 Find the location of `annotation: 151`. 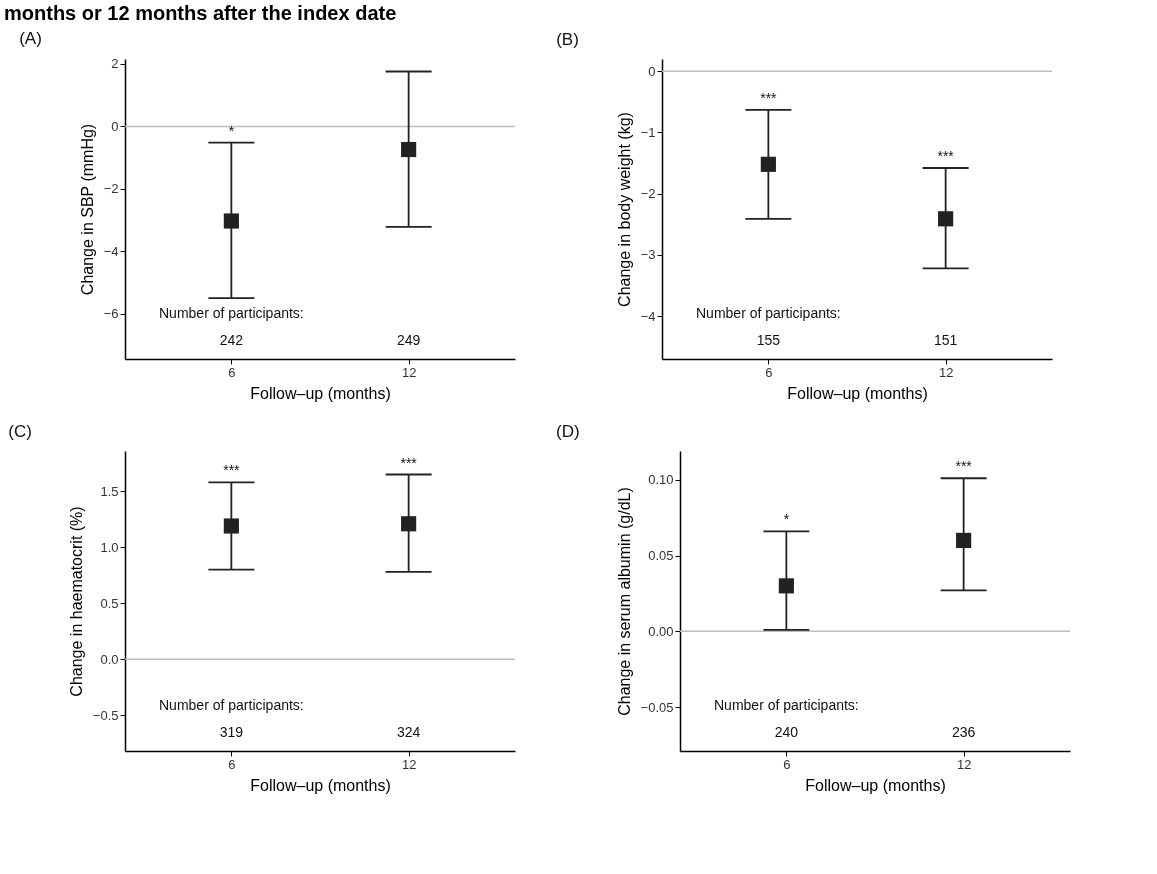

annotation: 151 is located at coordinates (945, 340).